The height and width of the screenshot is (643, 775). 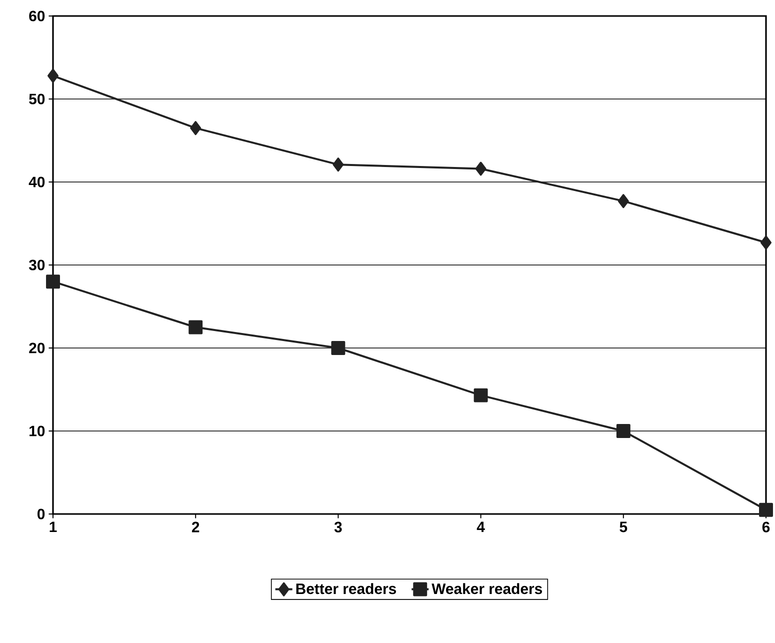 What do you see at coordinates (37, 16) in the screenshot?
I see `y-tick-label: 60` at bounding box center [37, 16].